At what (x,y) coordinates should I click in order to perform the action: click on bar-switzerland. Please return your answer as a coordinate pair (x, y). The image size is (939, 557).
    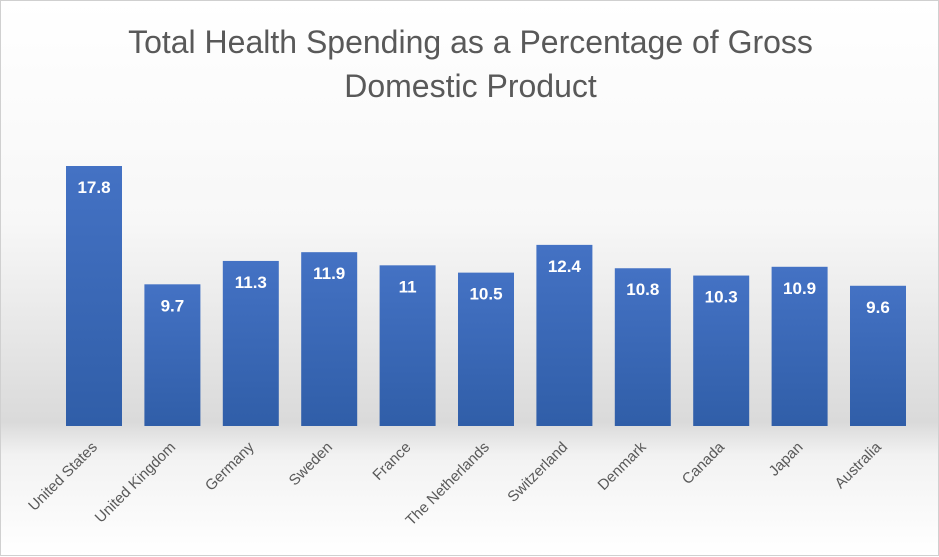
    Looking at the image, I should click on (564, 335).